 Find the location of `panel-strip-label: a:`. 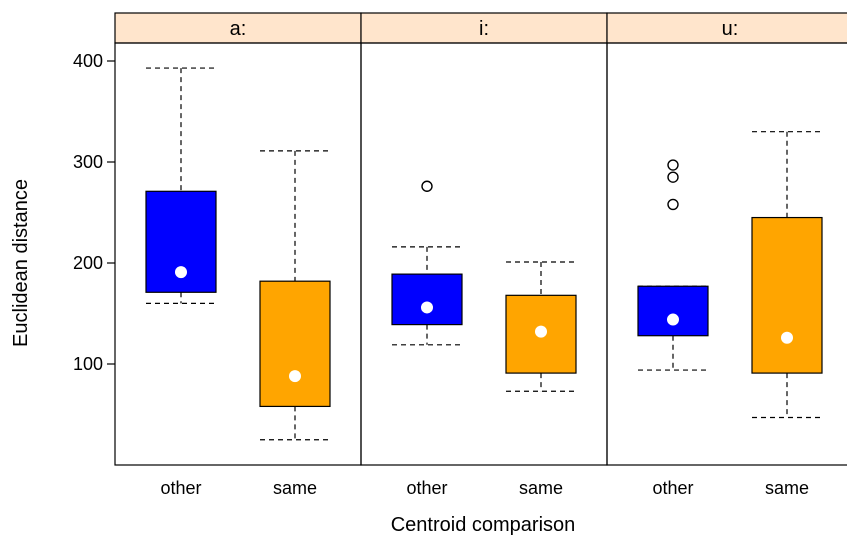

panel-strip-label: a: is located at coordinates (238, 29).